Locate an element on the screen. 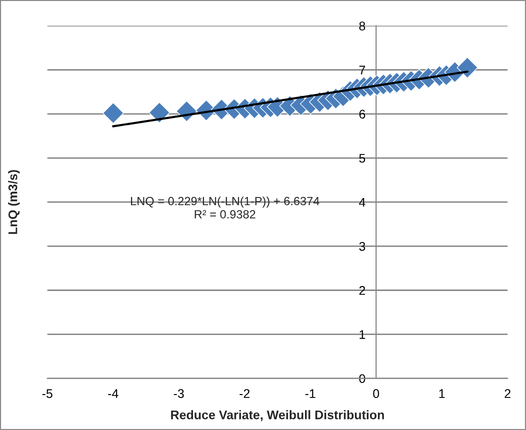 Image resolution: width=526 pixels, height=430 pixels. x-tick-label: 2 is located at coordinates (507, 393).